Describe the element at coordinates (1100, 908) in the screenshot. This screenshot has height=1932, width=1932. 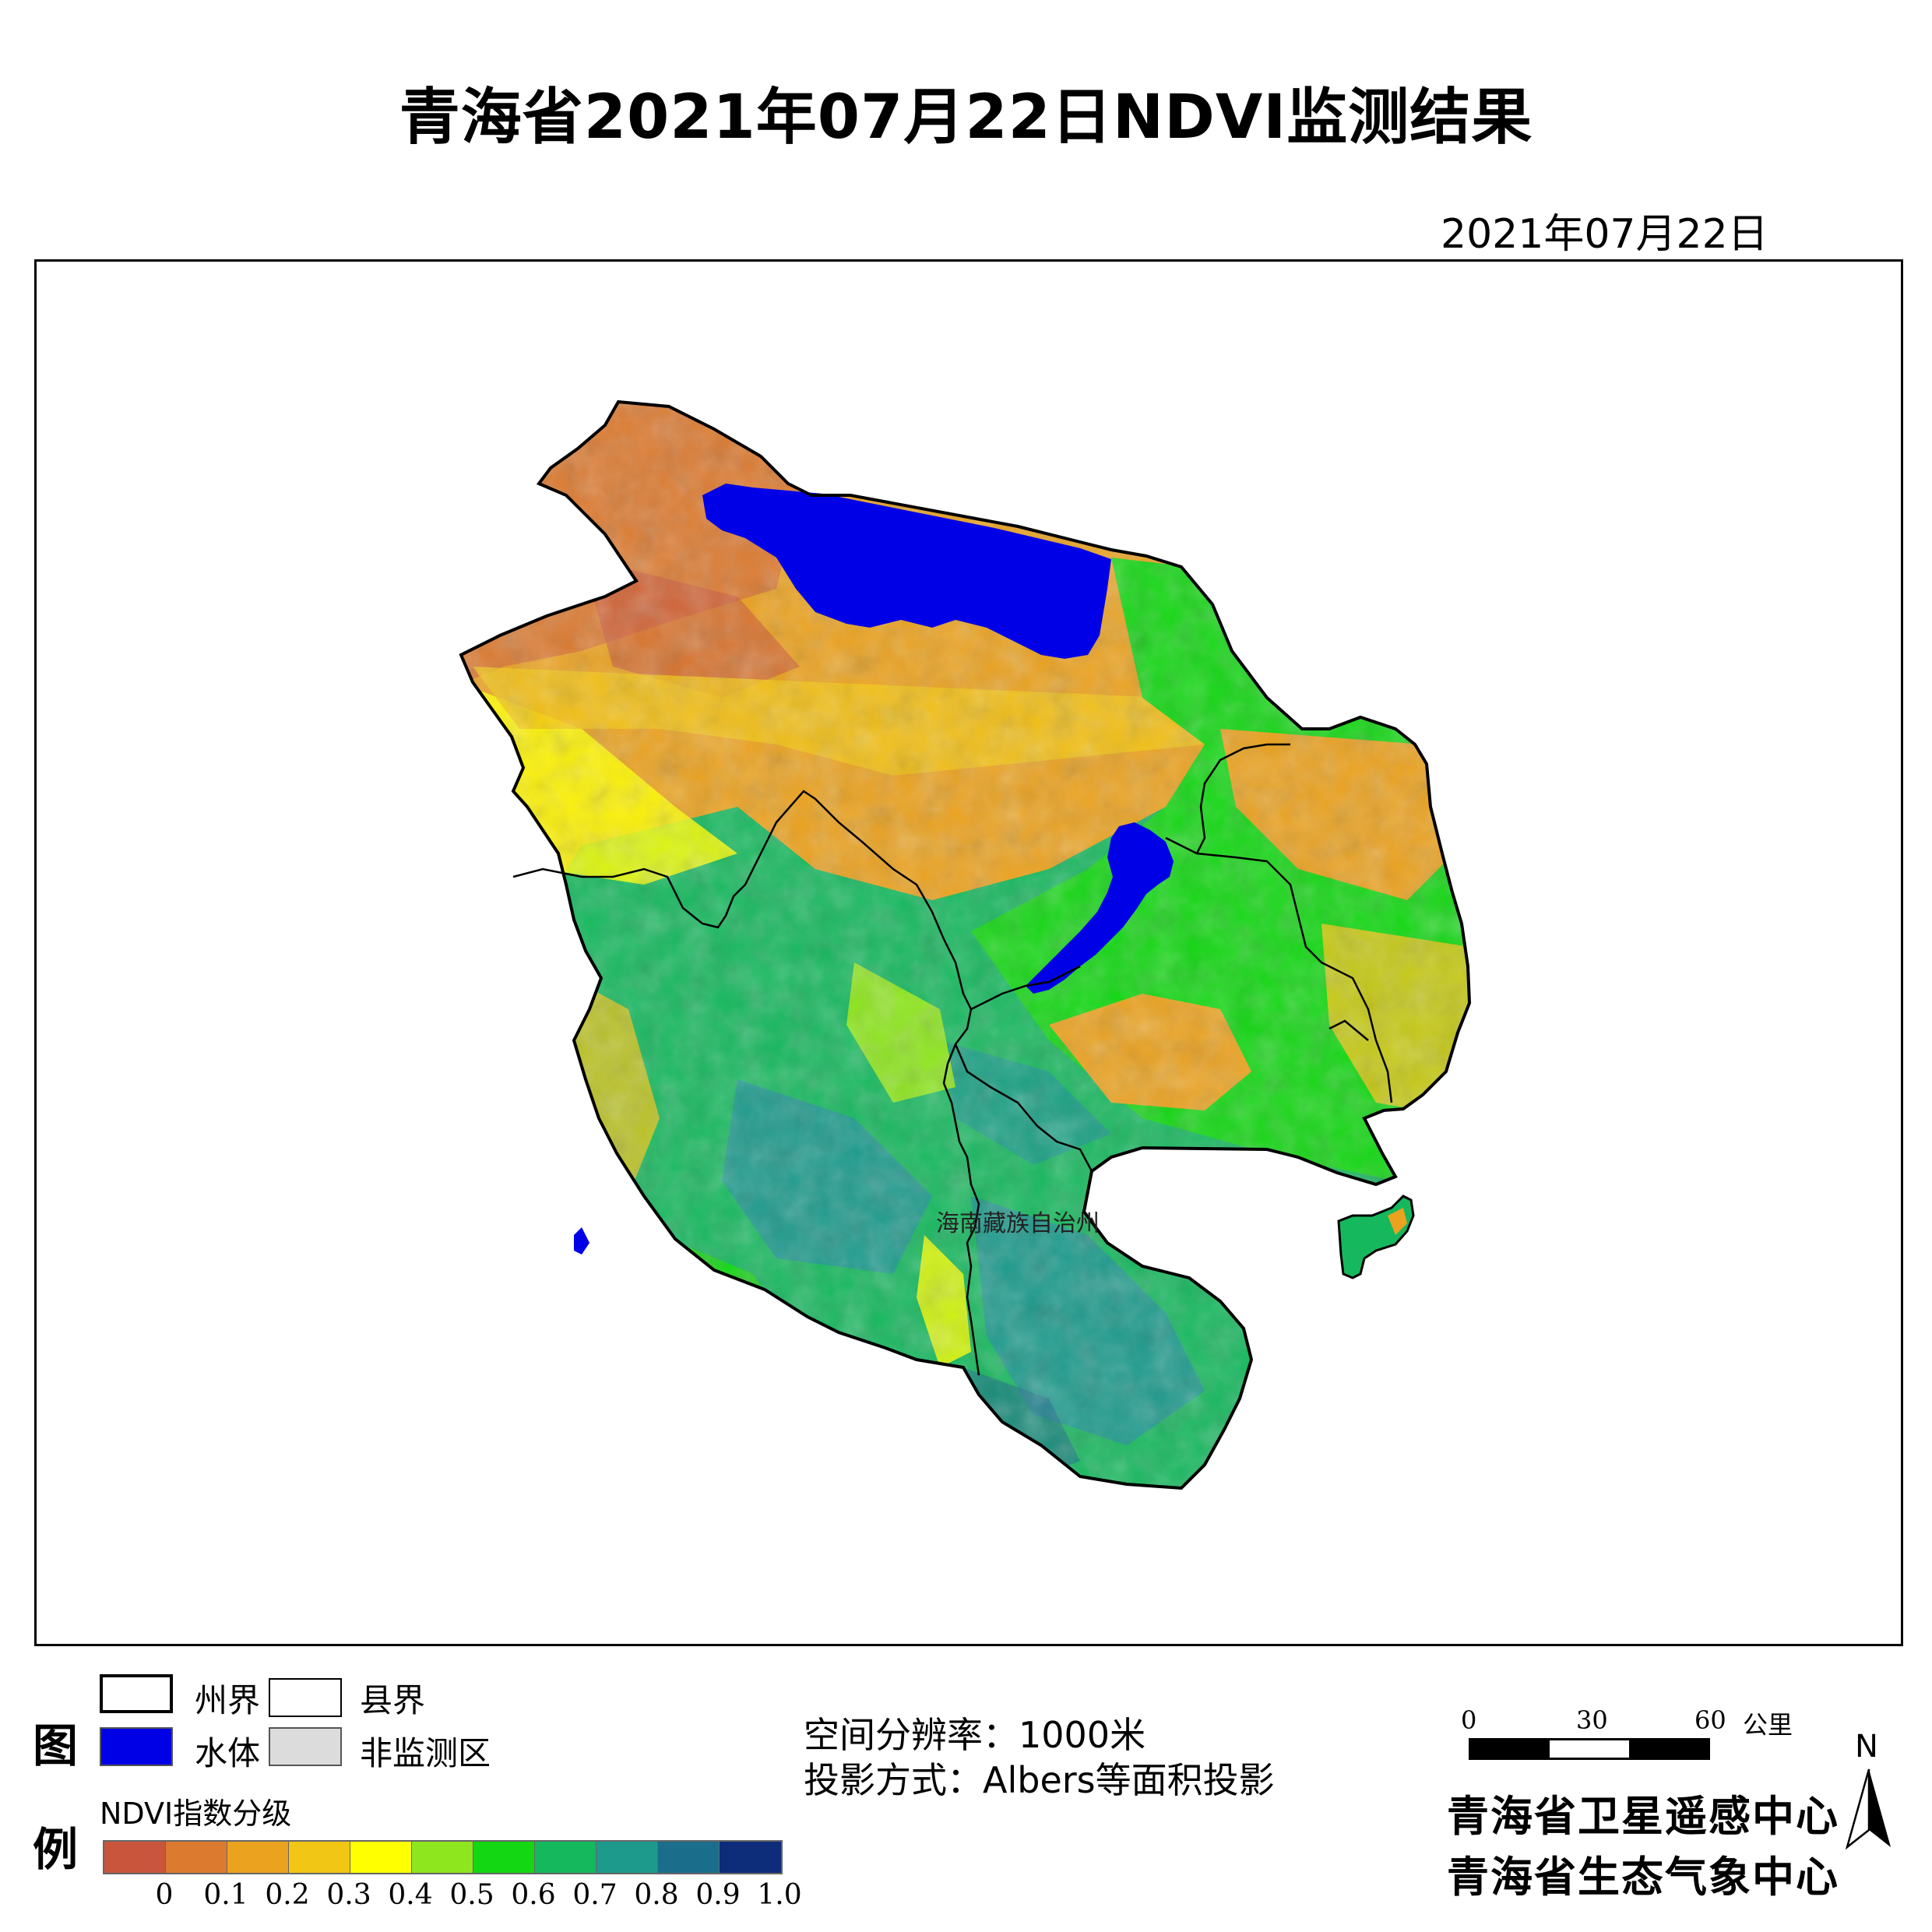
I see `reservoir` at that location.